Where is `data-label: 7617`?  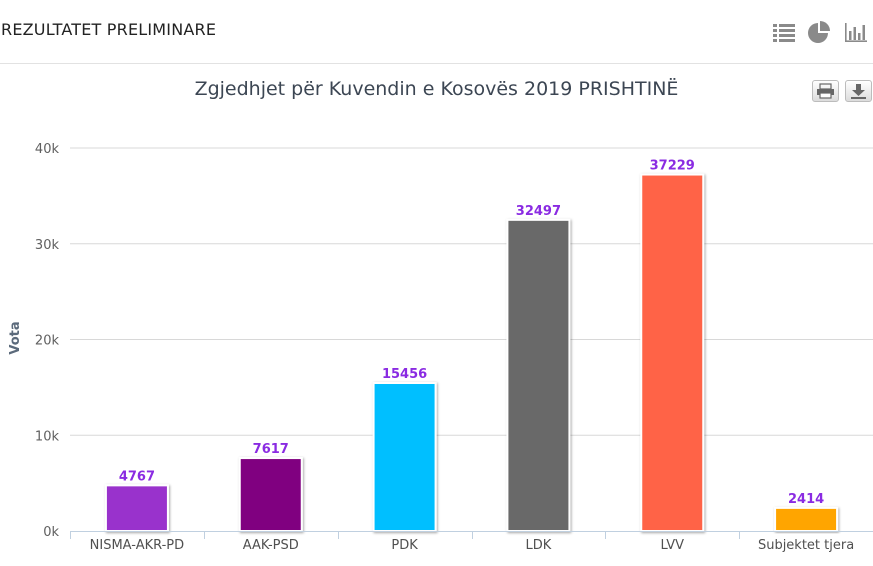 data-label: 7617 is located at coordinates (271, 449).